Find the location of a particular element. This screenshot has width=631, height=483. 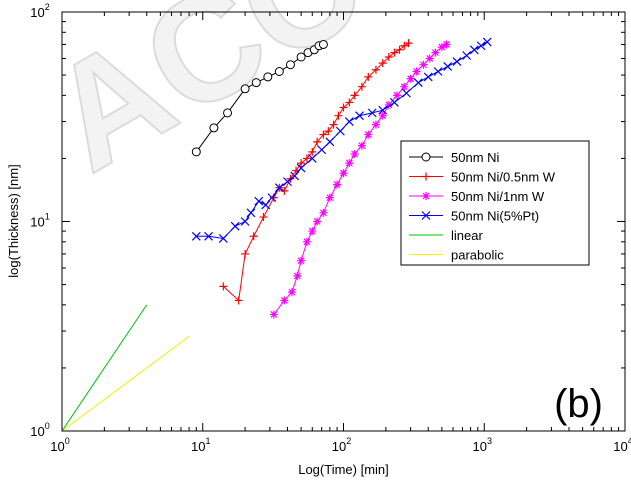

y-tick-label: 10⁰ is located at coordinates (39, 430).